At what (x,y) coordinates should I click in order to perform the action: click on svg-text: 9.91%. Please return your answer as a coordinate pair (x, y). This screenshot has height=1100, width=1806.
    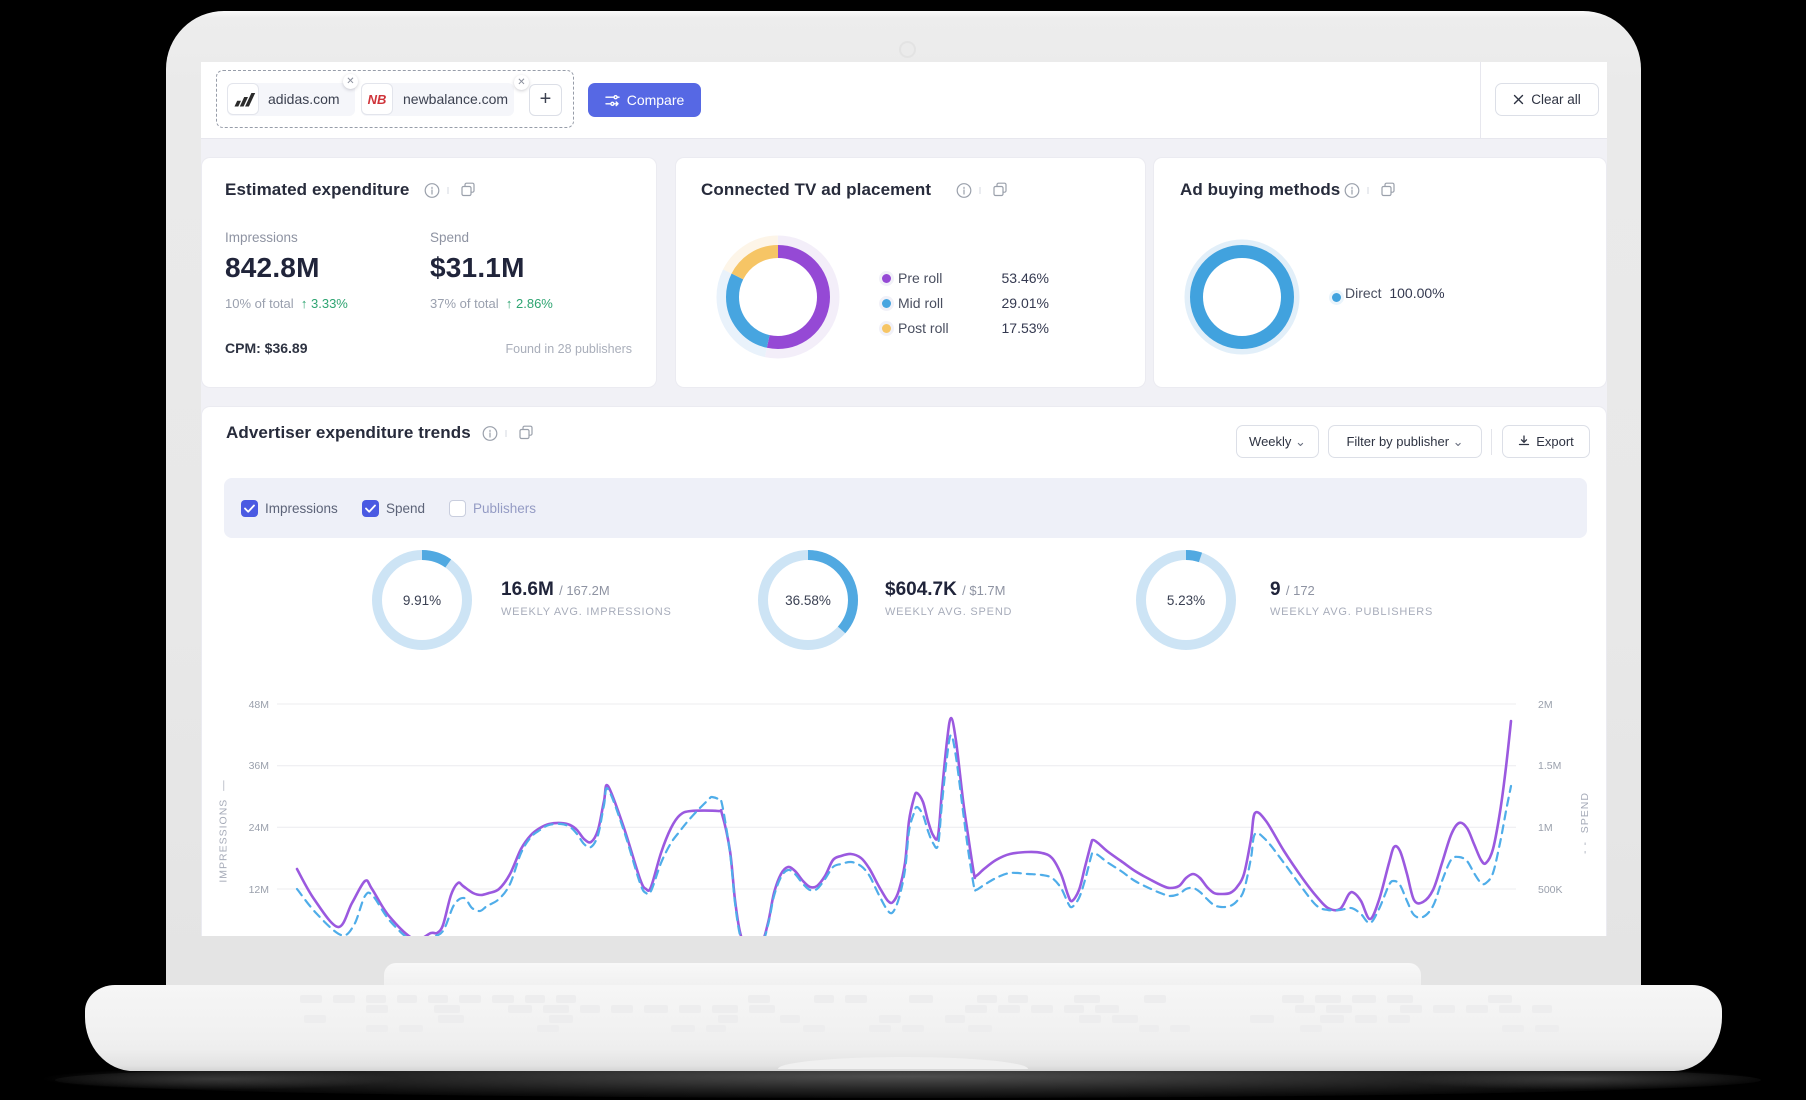
    Looking at the image, I should click on (422, 600).